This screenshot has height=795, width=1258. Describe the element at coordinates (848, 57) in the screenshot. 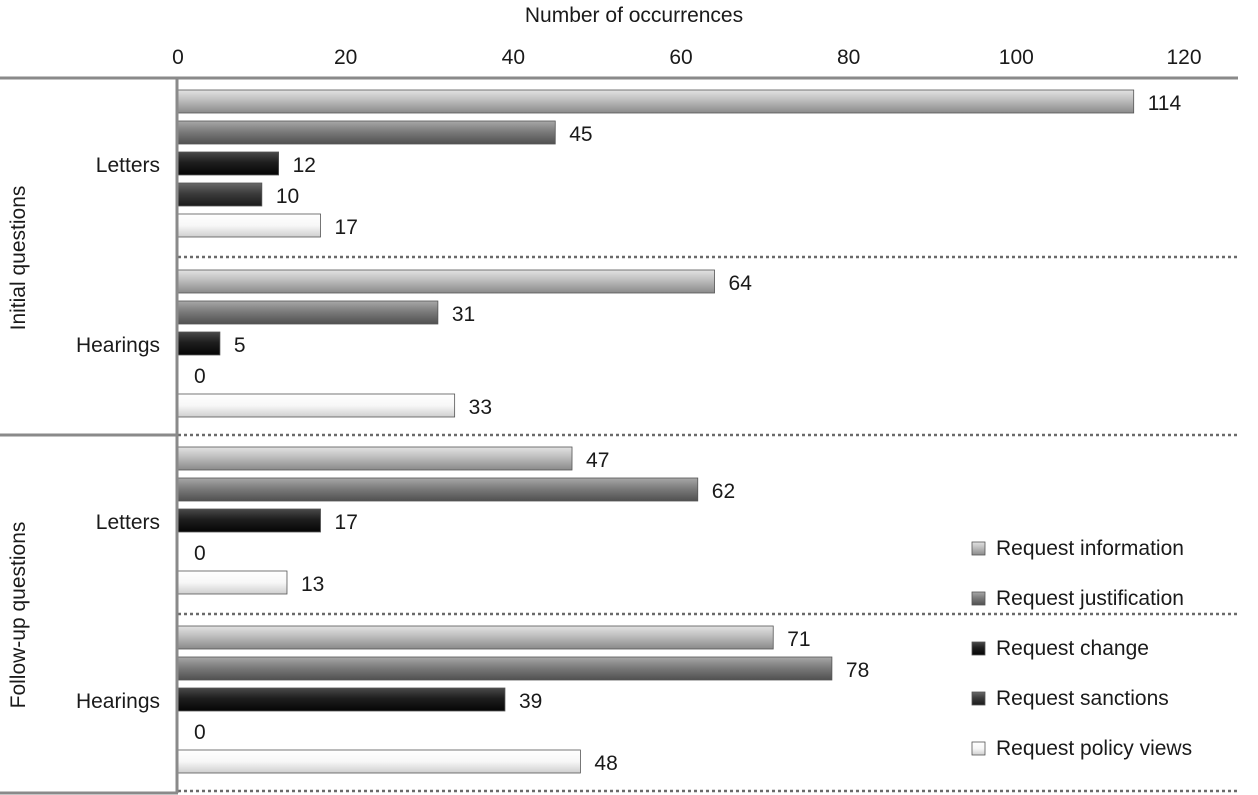

I see `x-tick-label: 80` at that location.